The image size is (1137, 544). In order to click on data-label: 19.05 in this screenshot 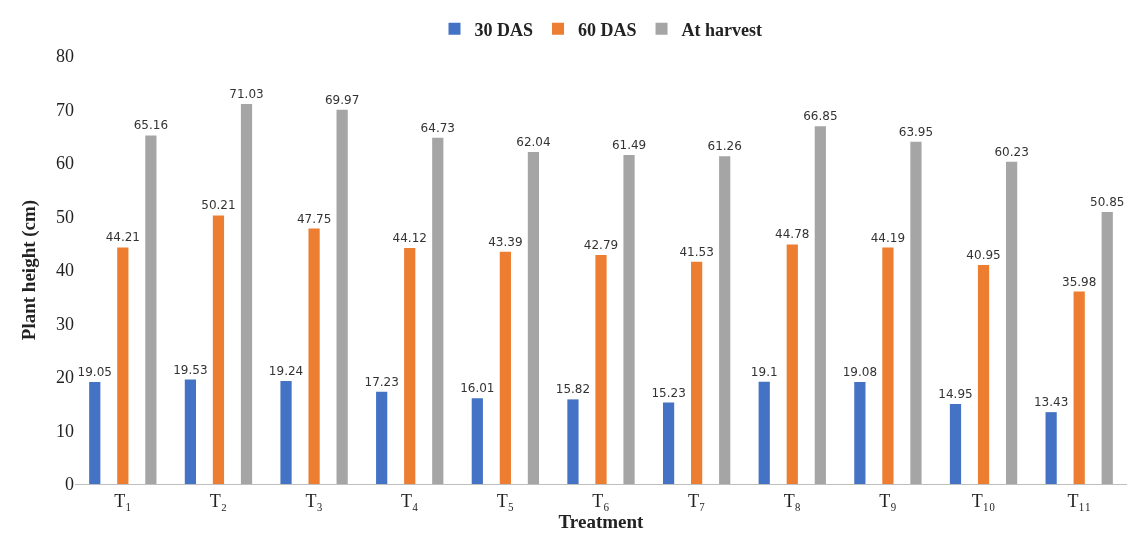, I will do `click(94, 372)`.